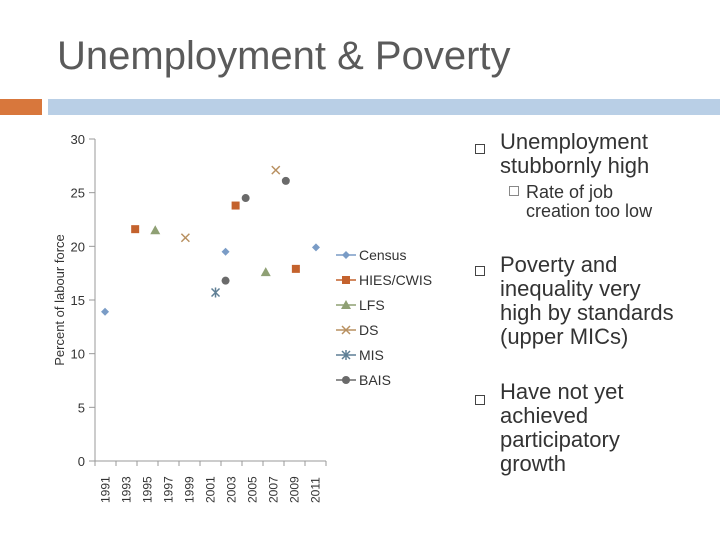 The image size is (720, 540). What do you see at coordinates (81, 407) in the screenshot?
I see `y-tick-label: 5` at bounding box center [81, 407].